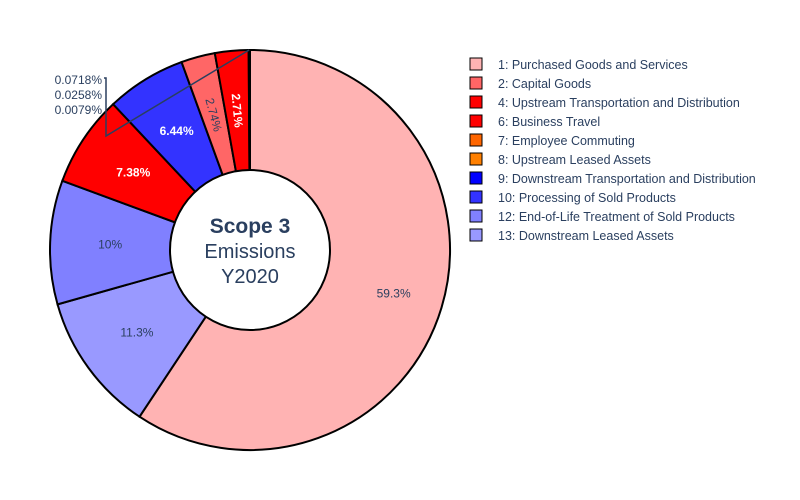 This screenshot has width=800, height=500. What do you see at coordinates (250, 226) in the screenshot?
I see `center-title: Scope 3` at bounding box center [250, 226].